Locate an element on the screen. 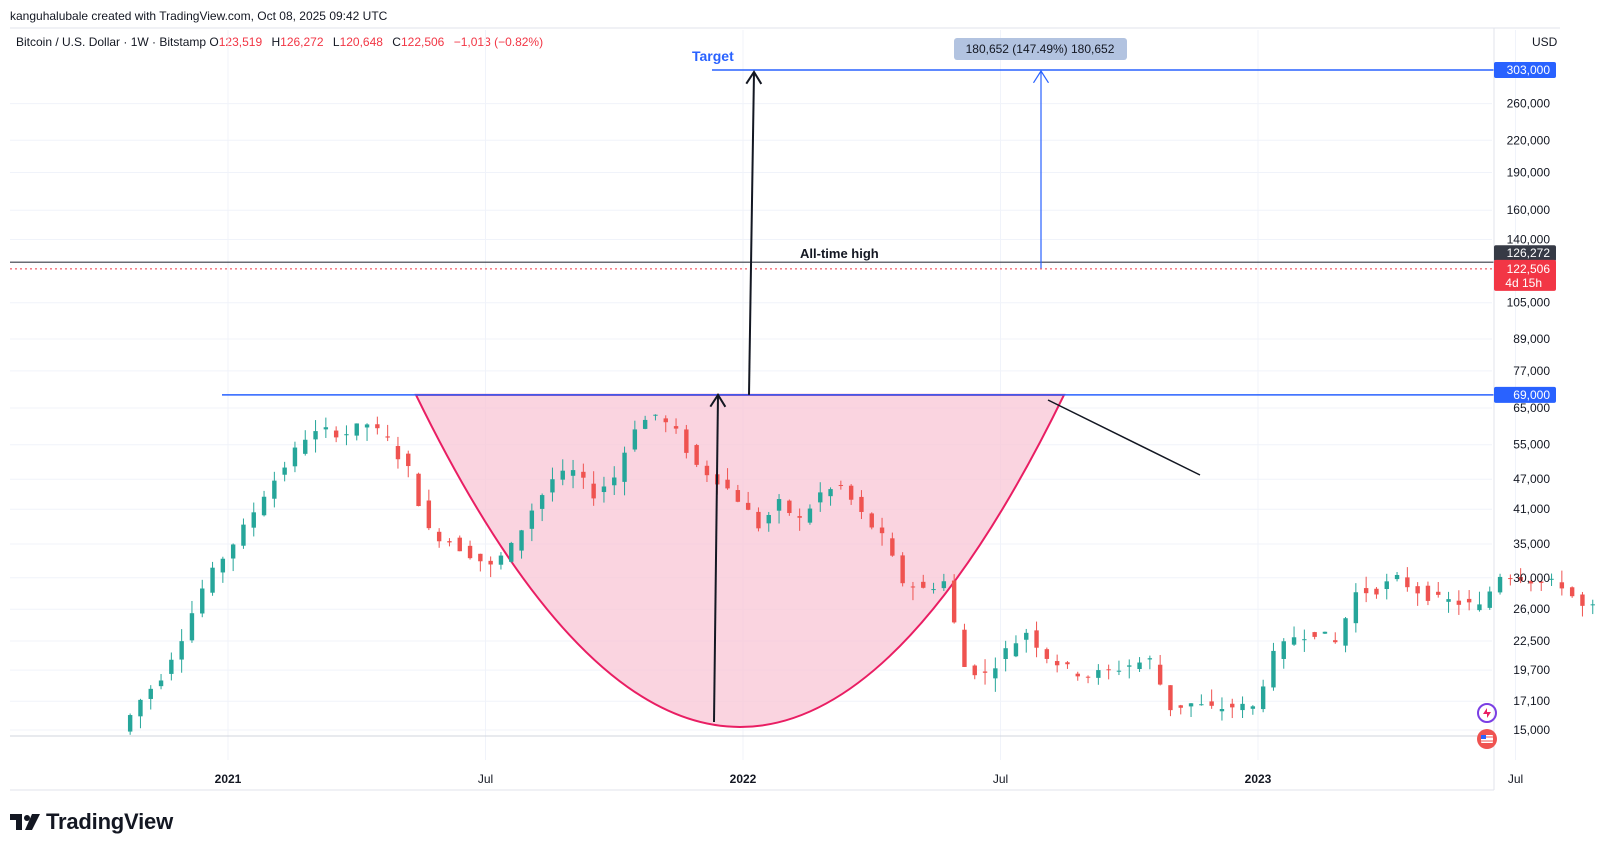  y-tick-label: 35,000 is located at coordinates (1531, 544).